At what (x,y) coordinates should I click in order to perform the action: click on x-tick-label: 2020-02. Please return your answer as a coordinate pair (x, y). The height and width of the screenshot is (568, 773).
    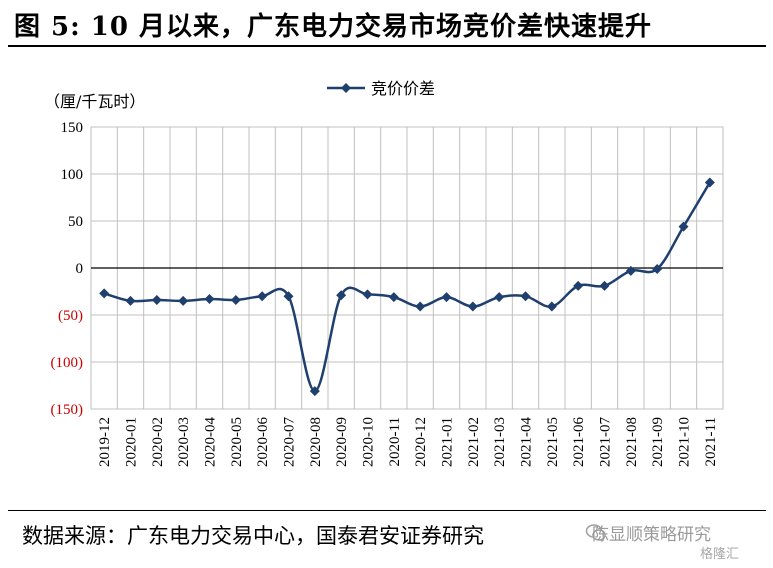
    Looking at the image, I should click on (158, 442).